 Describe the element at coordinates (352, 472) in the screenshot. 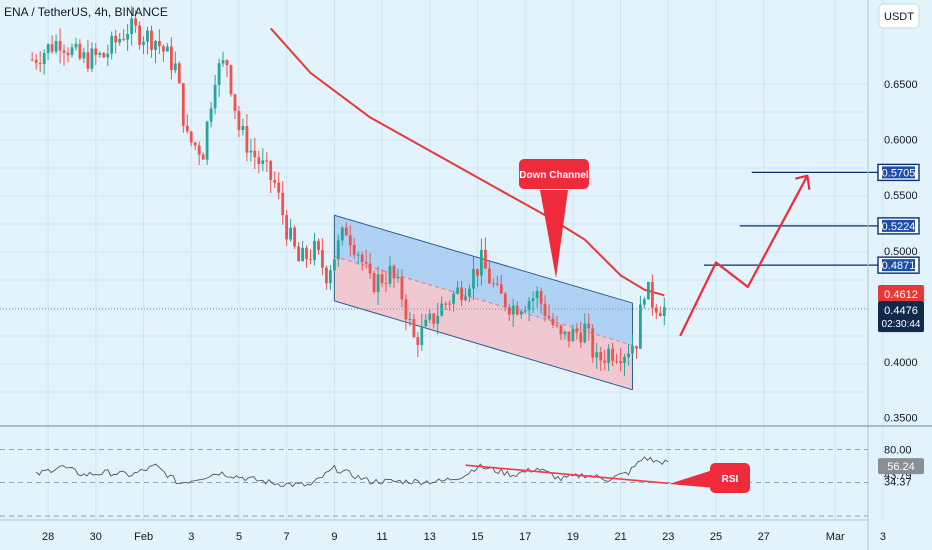

I see `rsi-line` at that location.